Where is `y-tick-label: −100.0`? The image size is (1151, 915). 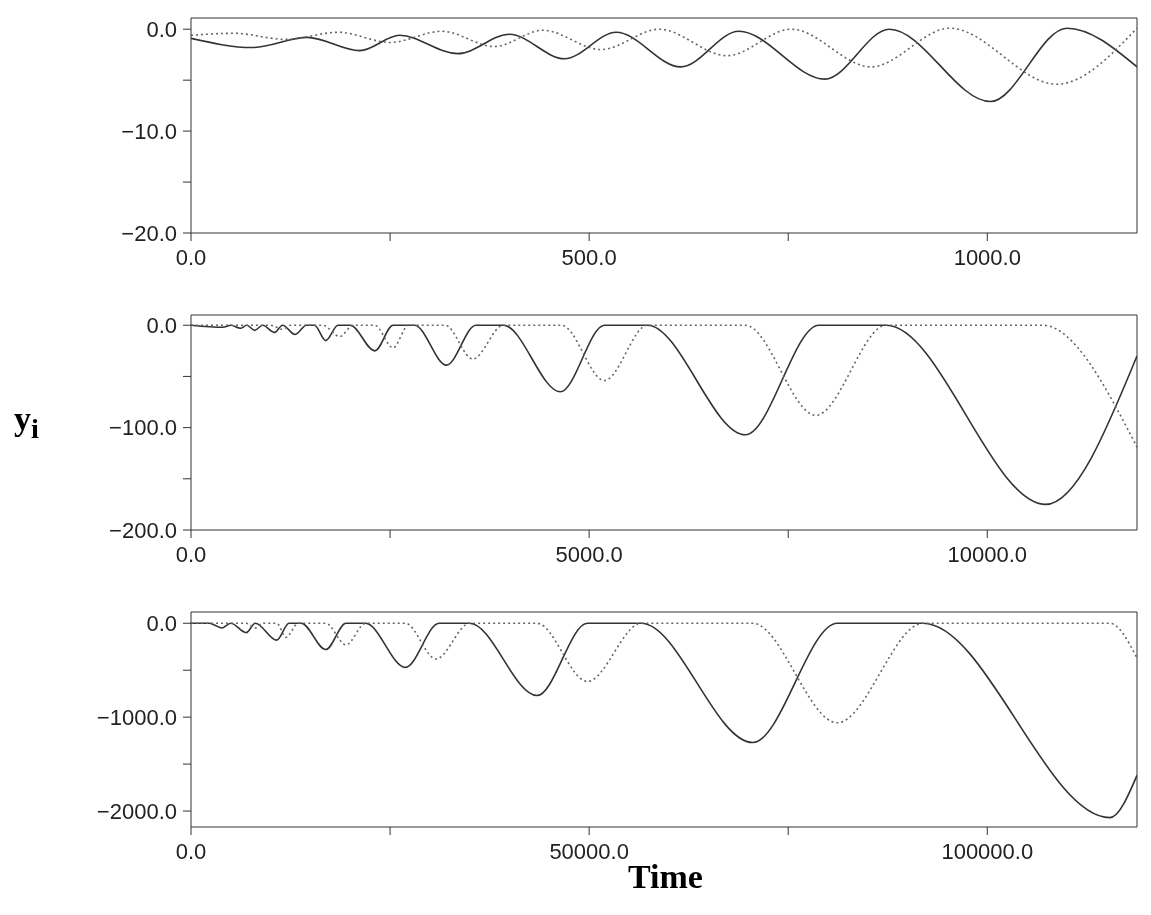
y-tick-label: −100.0 is located at coordinates (143, 428).